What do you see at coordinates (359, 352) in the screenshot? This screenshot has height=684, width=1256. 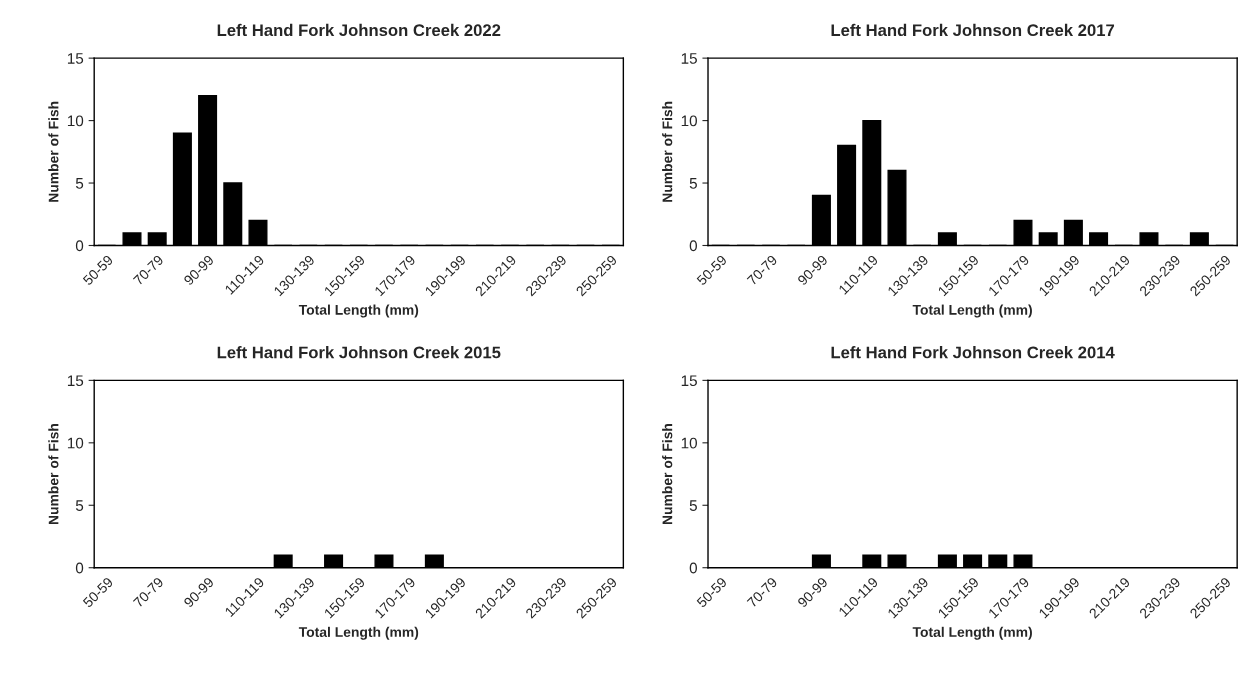 I see `chart-title: Left Hand Fork Johnson Creek 2015` at bounding box center [359, 352].